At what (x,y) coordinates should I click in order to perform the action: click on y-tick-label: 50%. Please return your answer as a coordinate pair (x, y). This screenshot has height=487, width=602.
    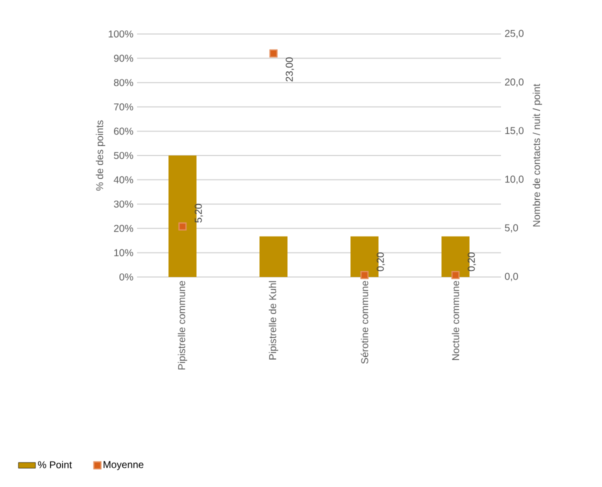
    Looking at the image, I should click on (124, 156).